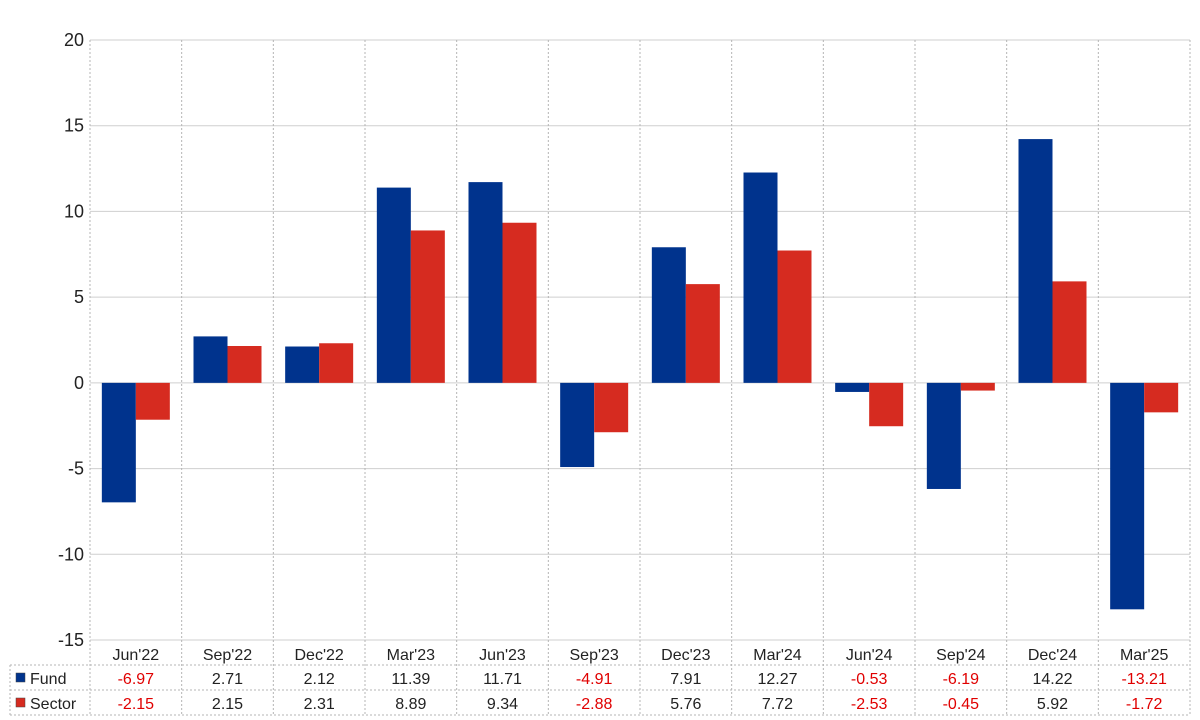 The width and height of the screenshot is (1200, 720). I want to click on x-tick-label: Jun'23, so click(502, 655).